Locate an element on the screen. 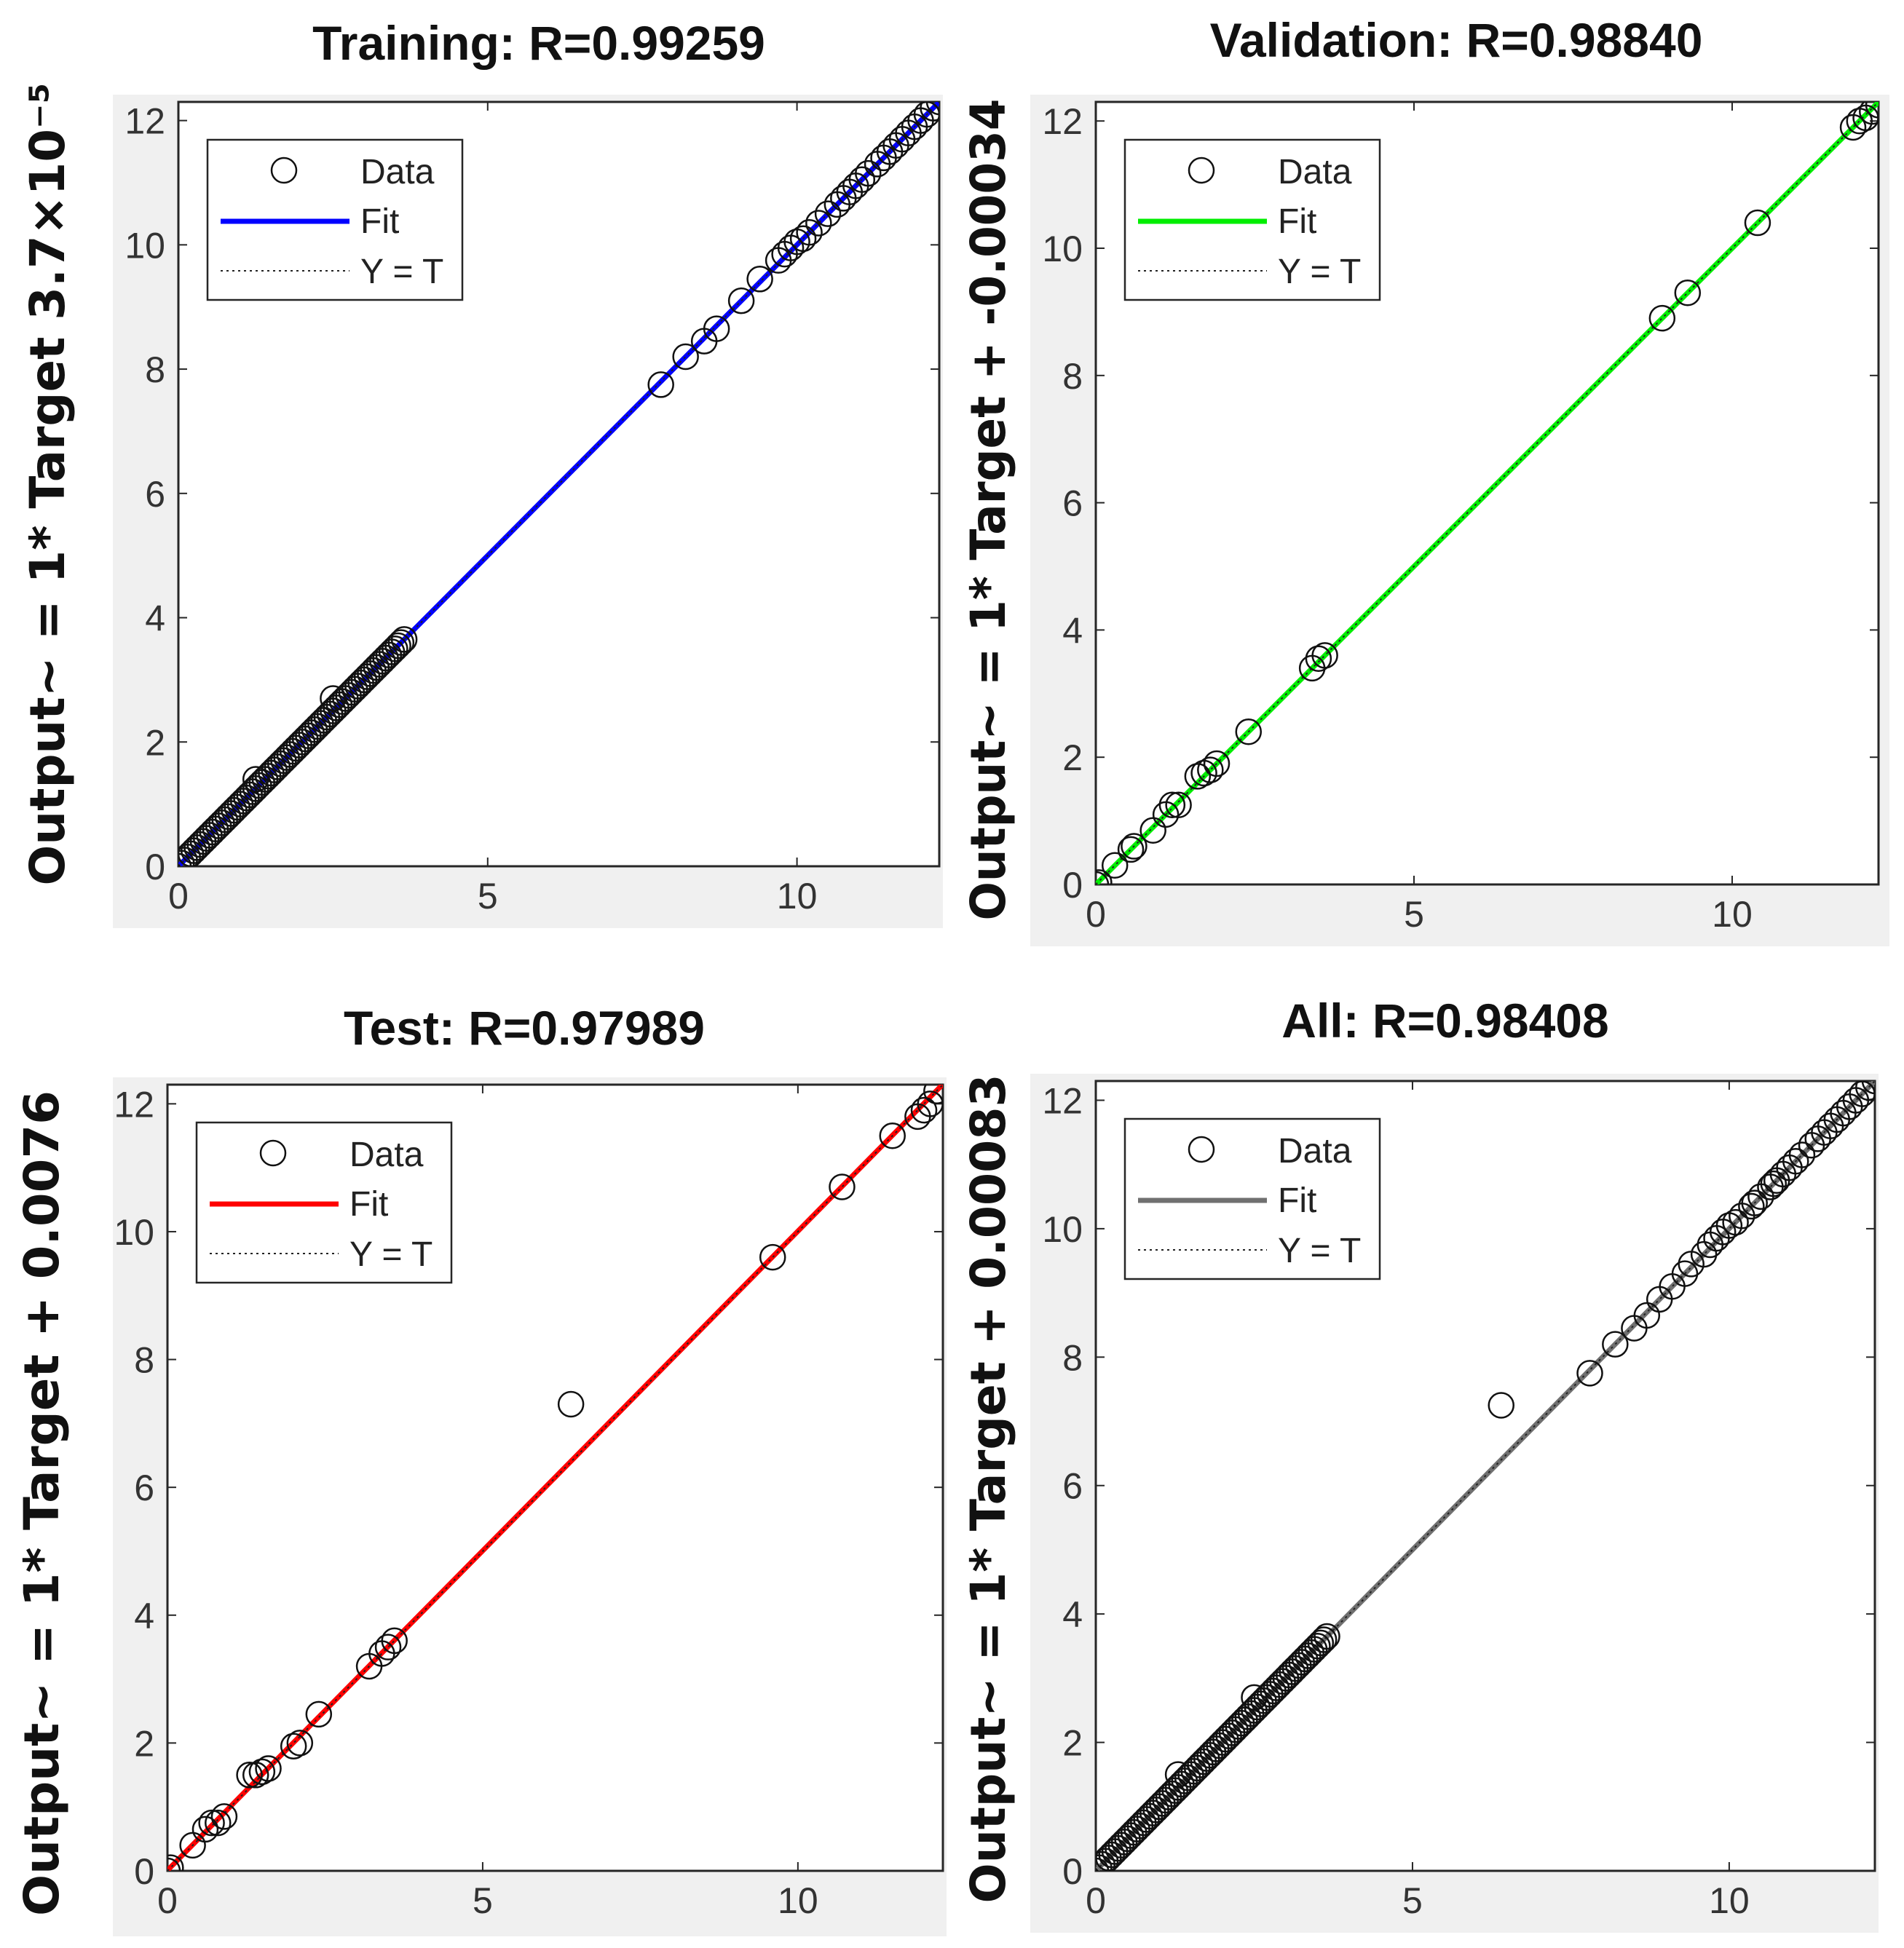  chart-title: Training: R=0.99259 is located at coordinates (538, 43).